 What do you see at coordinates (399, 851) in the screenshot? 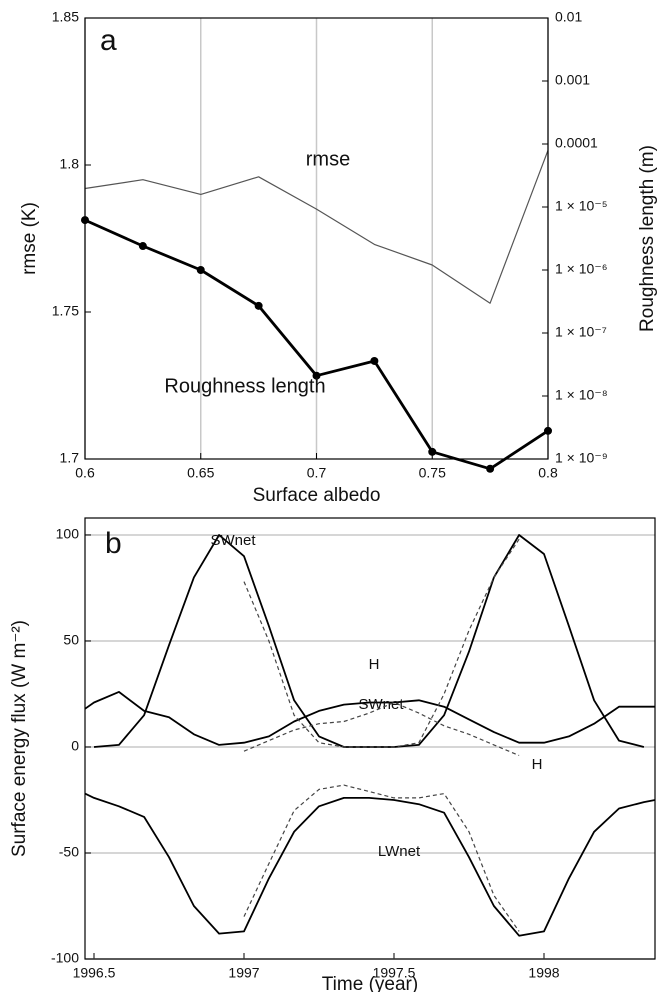
I see `series-label: LWnet` at bounding box center [399, 851].